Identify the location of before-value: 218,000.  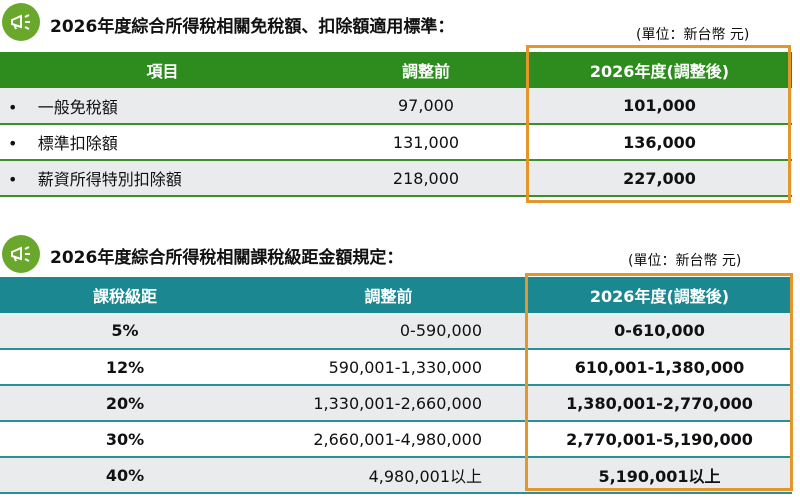
(426, 178).